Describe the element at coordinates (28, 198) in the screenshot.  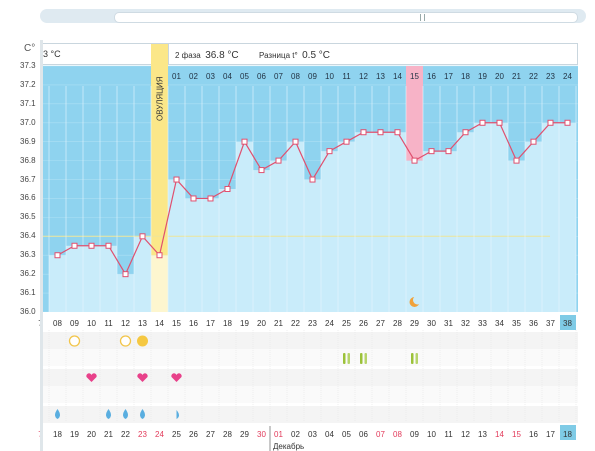
I see `y-tick-label: 36.6` at that location.